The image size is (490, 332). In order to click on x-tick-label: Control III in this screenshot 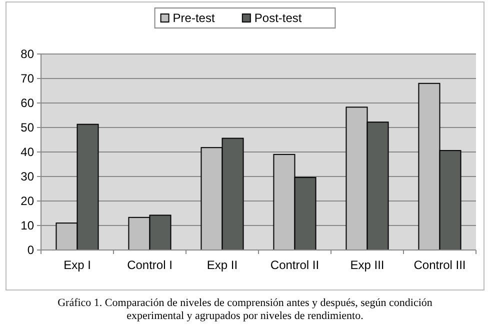, I will do `click(440, 265)`.